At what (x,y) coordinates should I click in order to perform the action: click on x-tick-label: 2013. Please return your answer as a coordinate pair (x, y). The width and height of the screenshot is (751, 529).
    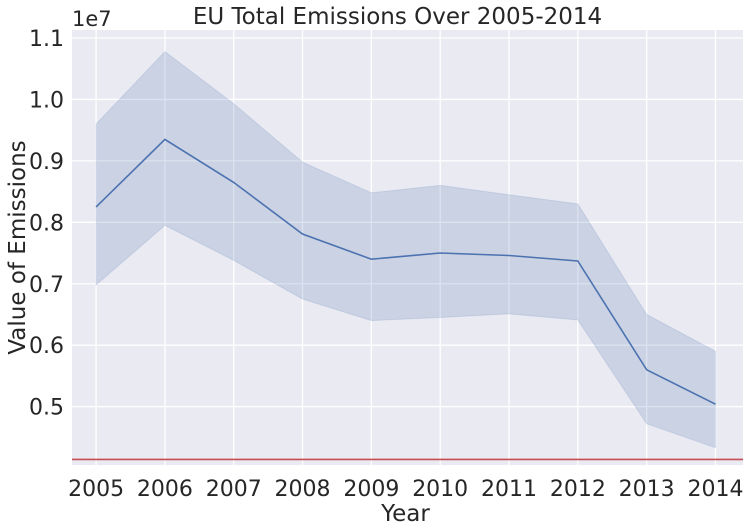
    Looking at the image, I should click on (647, 489).